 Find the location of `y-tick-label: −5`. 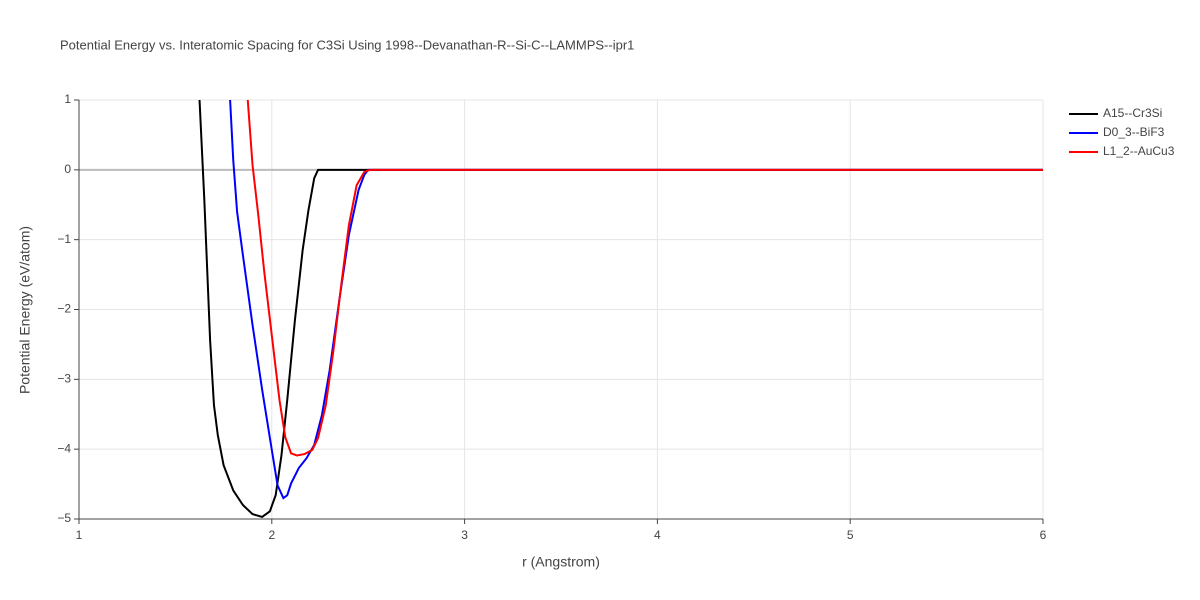

y-tick-label: −5 is located at coordinates (64, 518).